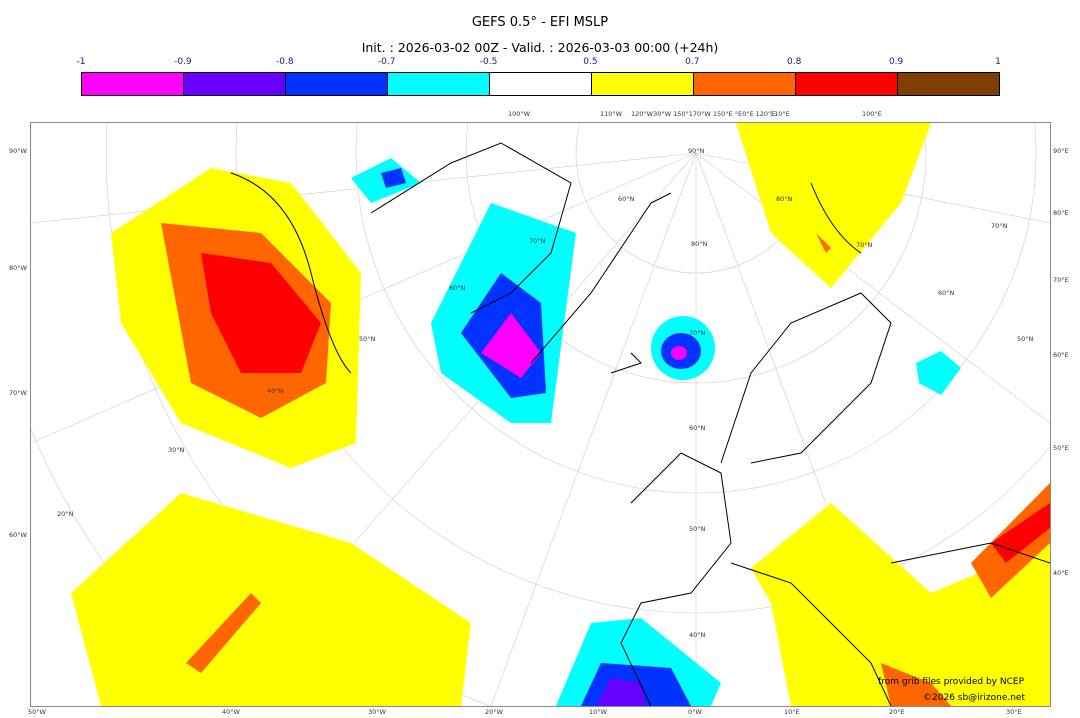 This screenshot has width=1080, height=718. Describe the element at coordinates (1061, 448) in the screenshot. I see `axis-label: 50°E` at that location.